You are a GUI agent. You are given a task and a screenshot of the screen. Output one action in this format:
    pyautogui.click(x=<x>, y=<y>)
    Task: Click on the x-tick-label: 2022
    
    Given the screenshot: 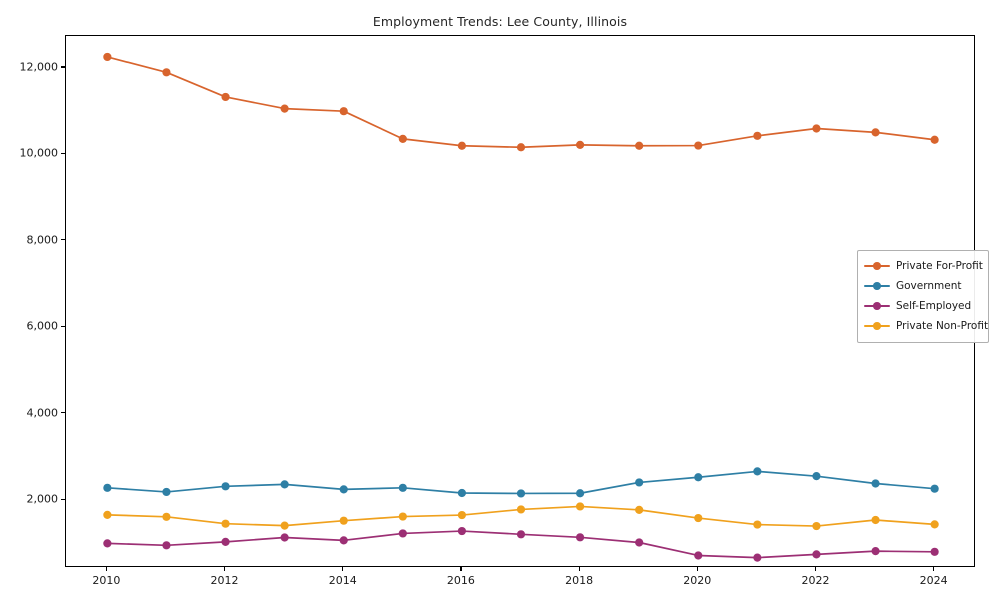 What is the action you would take?
    pyautogui.click(x=815, y=580)
    